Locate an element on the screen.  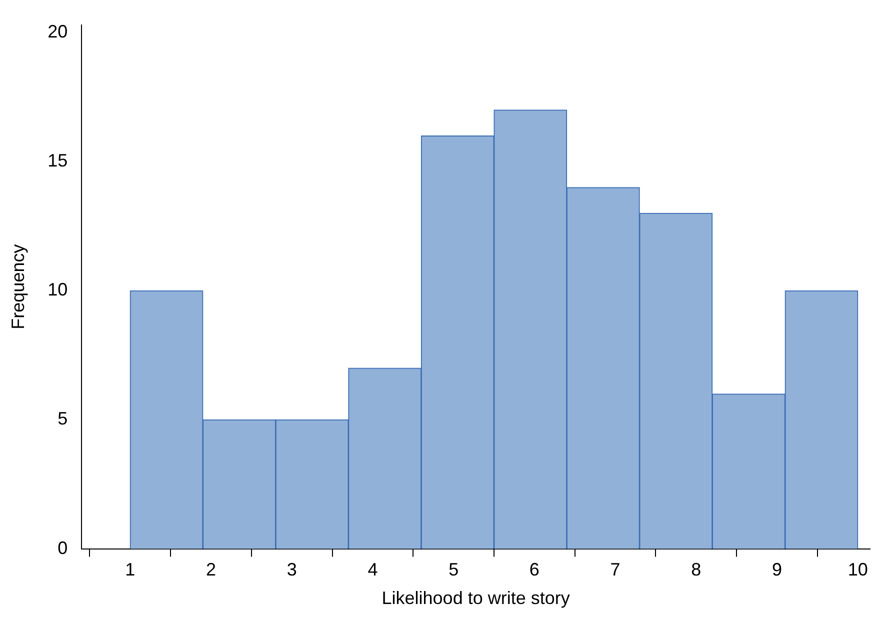
x-tick-label: 10 is located at coordinates (858, 570).